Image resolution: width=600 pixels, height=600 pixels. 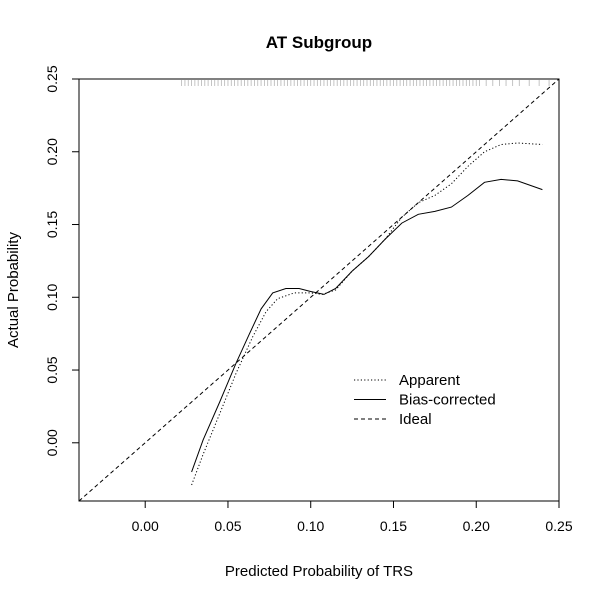 I want to click on chart-title: AT Subgroup, so click(x=319, y=42).